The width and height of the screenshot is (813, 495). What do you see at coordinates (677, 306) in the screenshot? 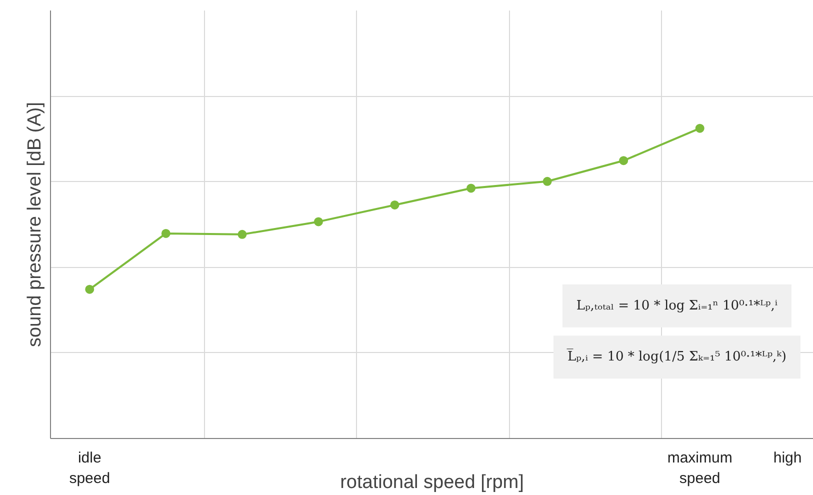
I see `annotation: Lₚ,ₜₒₜₐₗ = 10 * log Σᵢ₌₁ⁿ 10⁰·¹*ᴸᵖ,ⁱ` at bounding box center [677, 306].